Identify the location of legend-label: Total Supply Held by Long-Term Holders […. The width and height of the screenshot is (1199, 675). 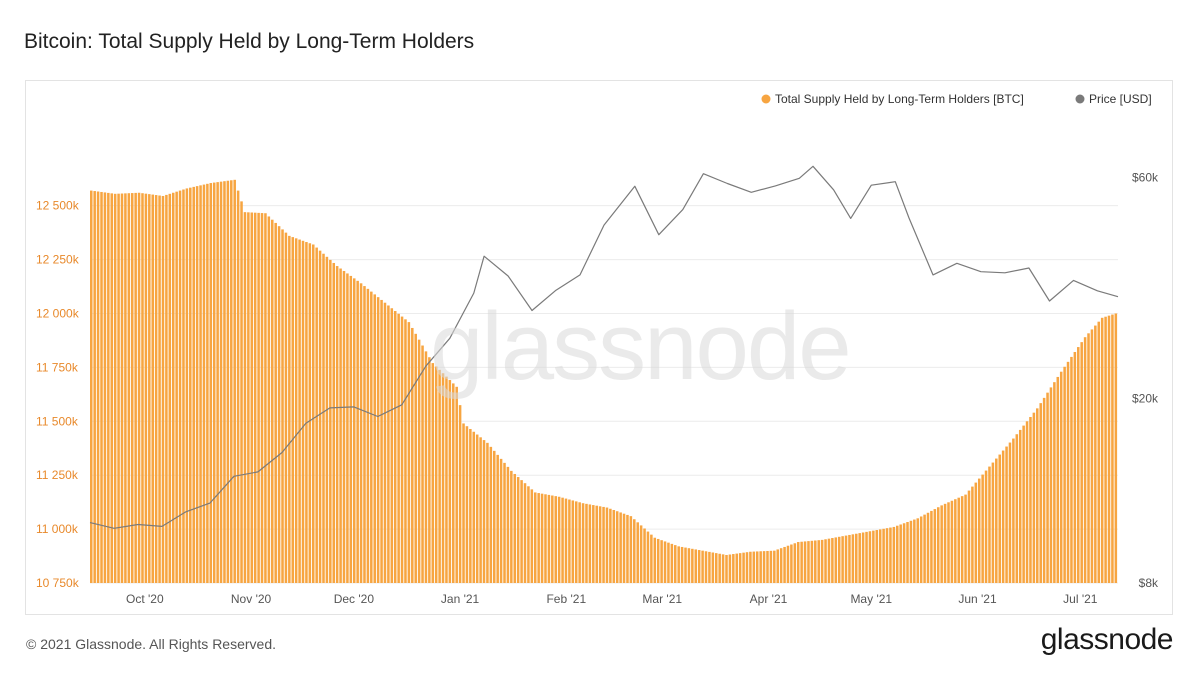
(899, 99).